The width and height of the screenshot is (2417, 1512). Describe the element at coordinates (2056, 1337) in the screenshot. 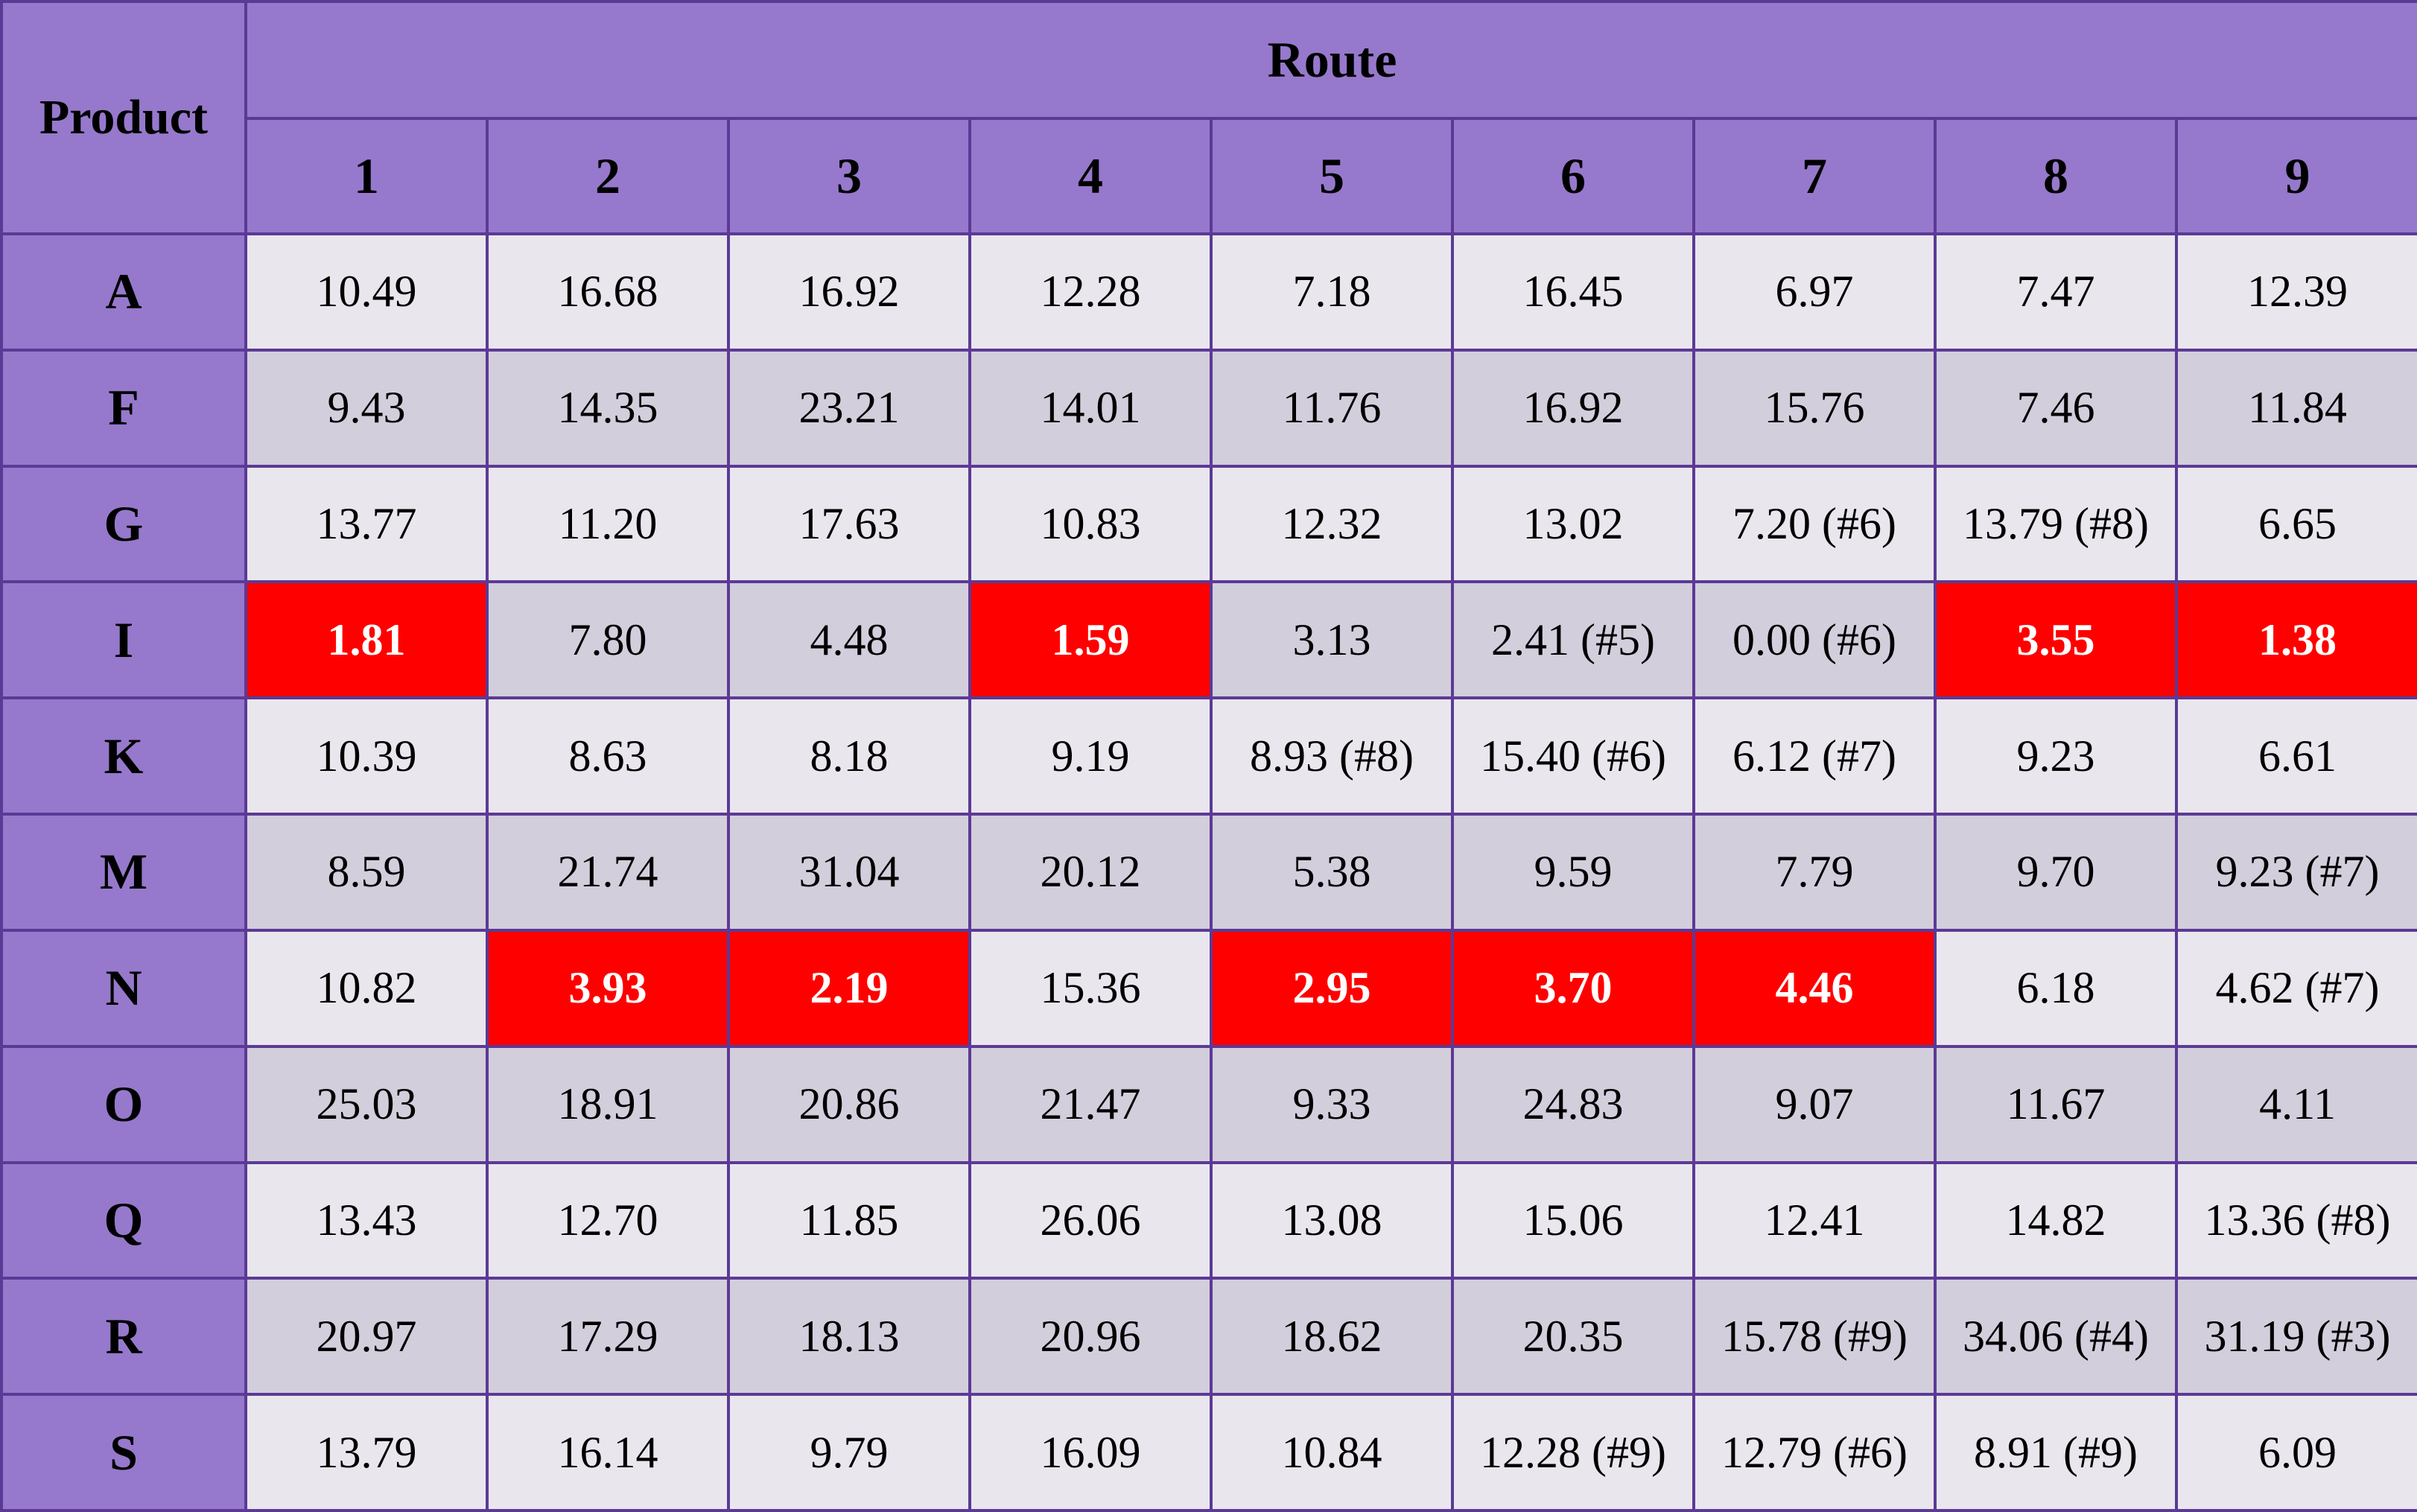

I see `value-cell: 34.06 (#4)` at that location.